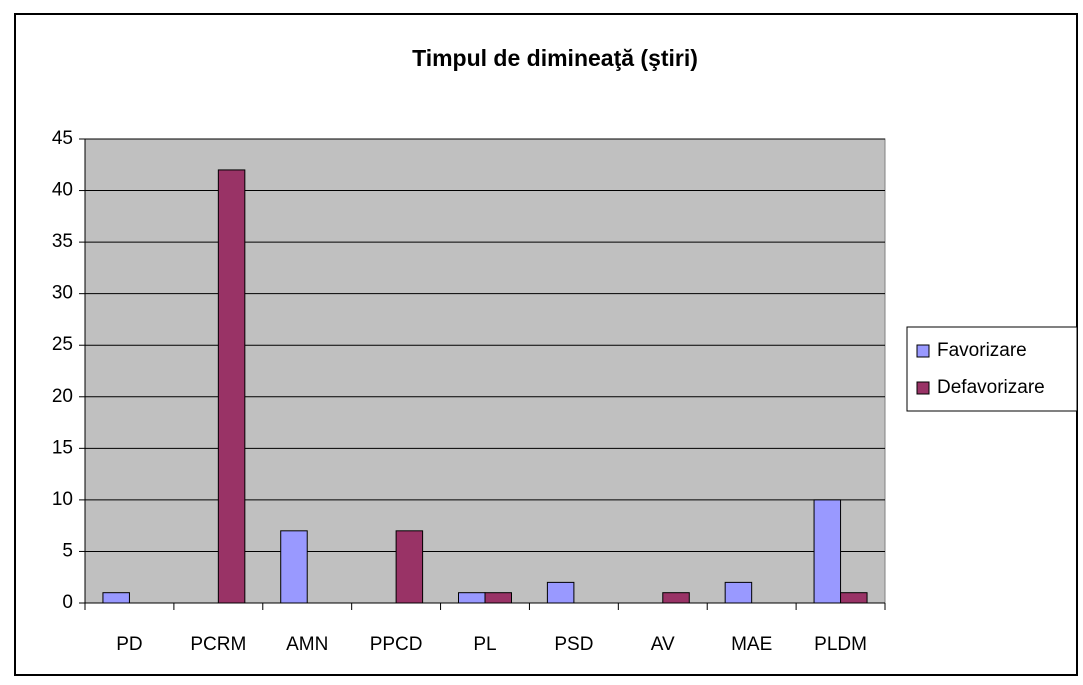 This screenshot has height=685, width=1083. Describe the element at coordinates (751, 644) in the screenshot. I see `x-tick-label: MAE` at that location.